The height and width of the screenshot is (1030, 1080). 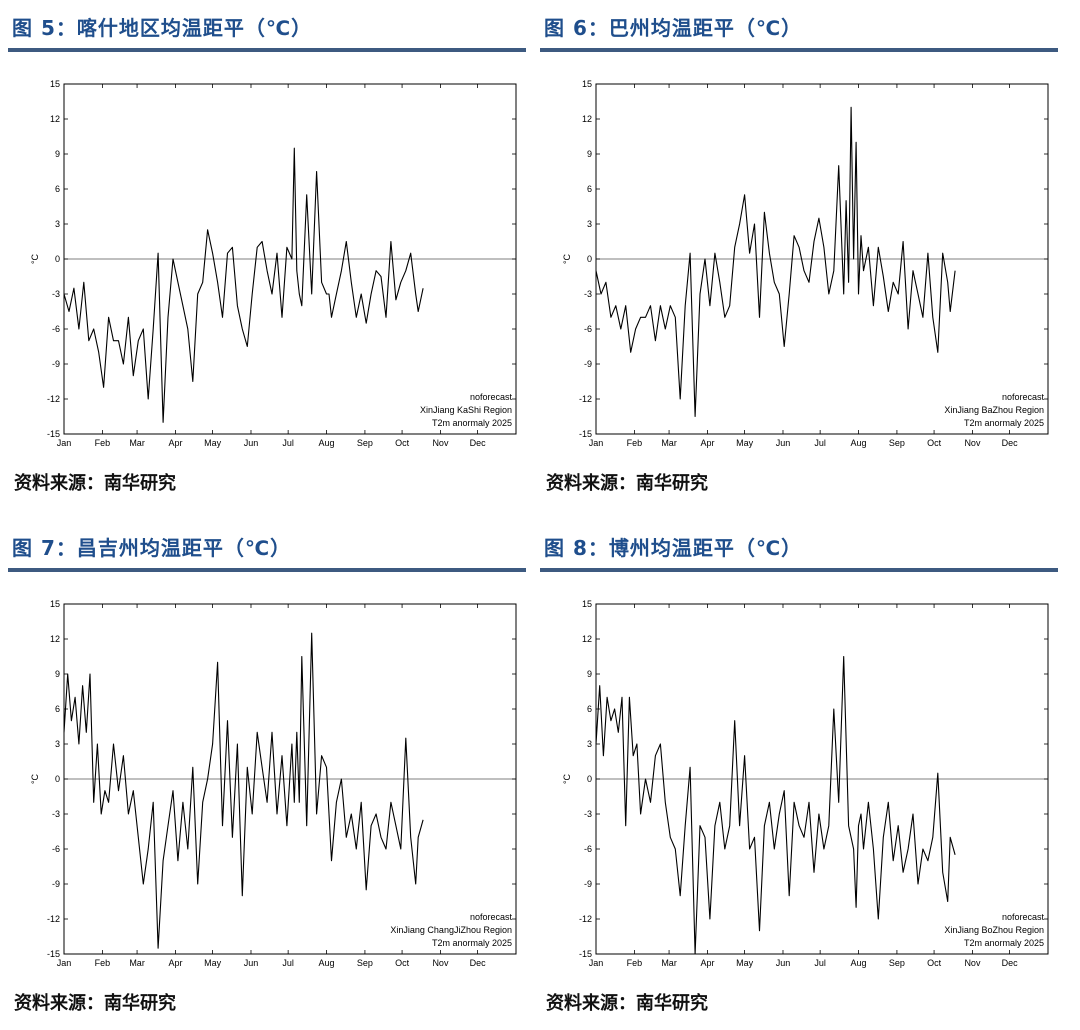 I want to click on chart-annotation: XinJiang ChangJiZhou Region, so click(x=451, y=930).